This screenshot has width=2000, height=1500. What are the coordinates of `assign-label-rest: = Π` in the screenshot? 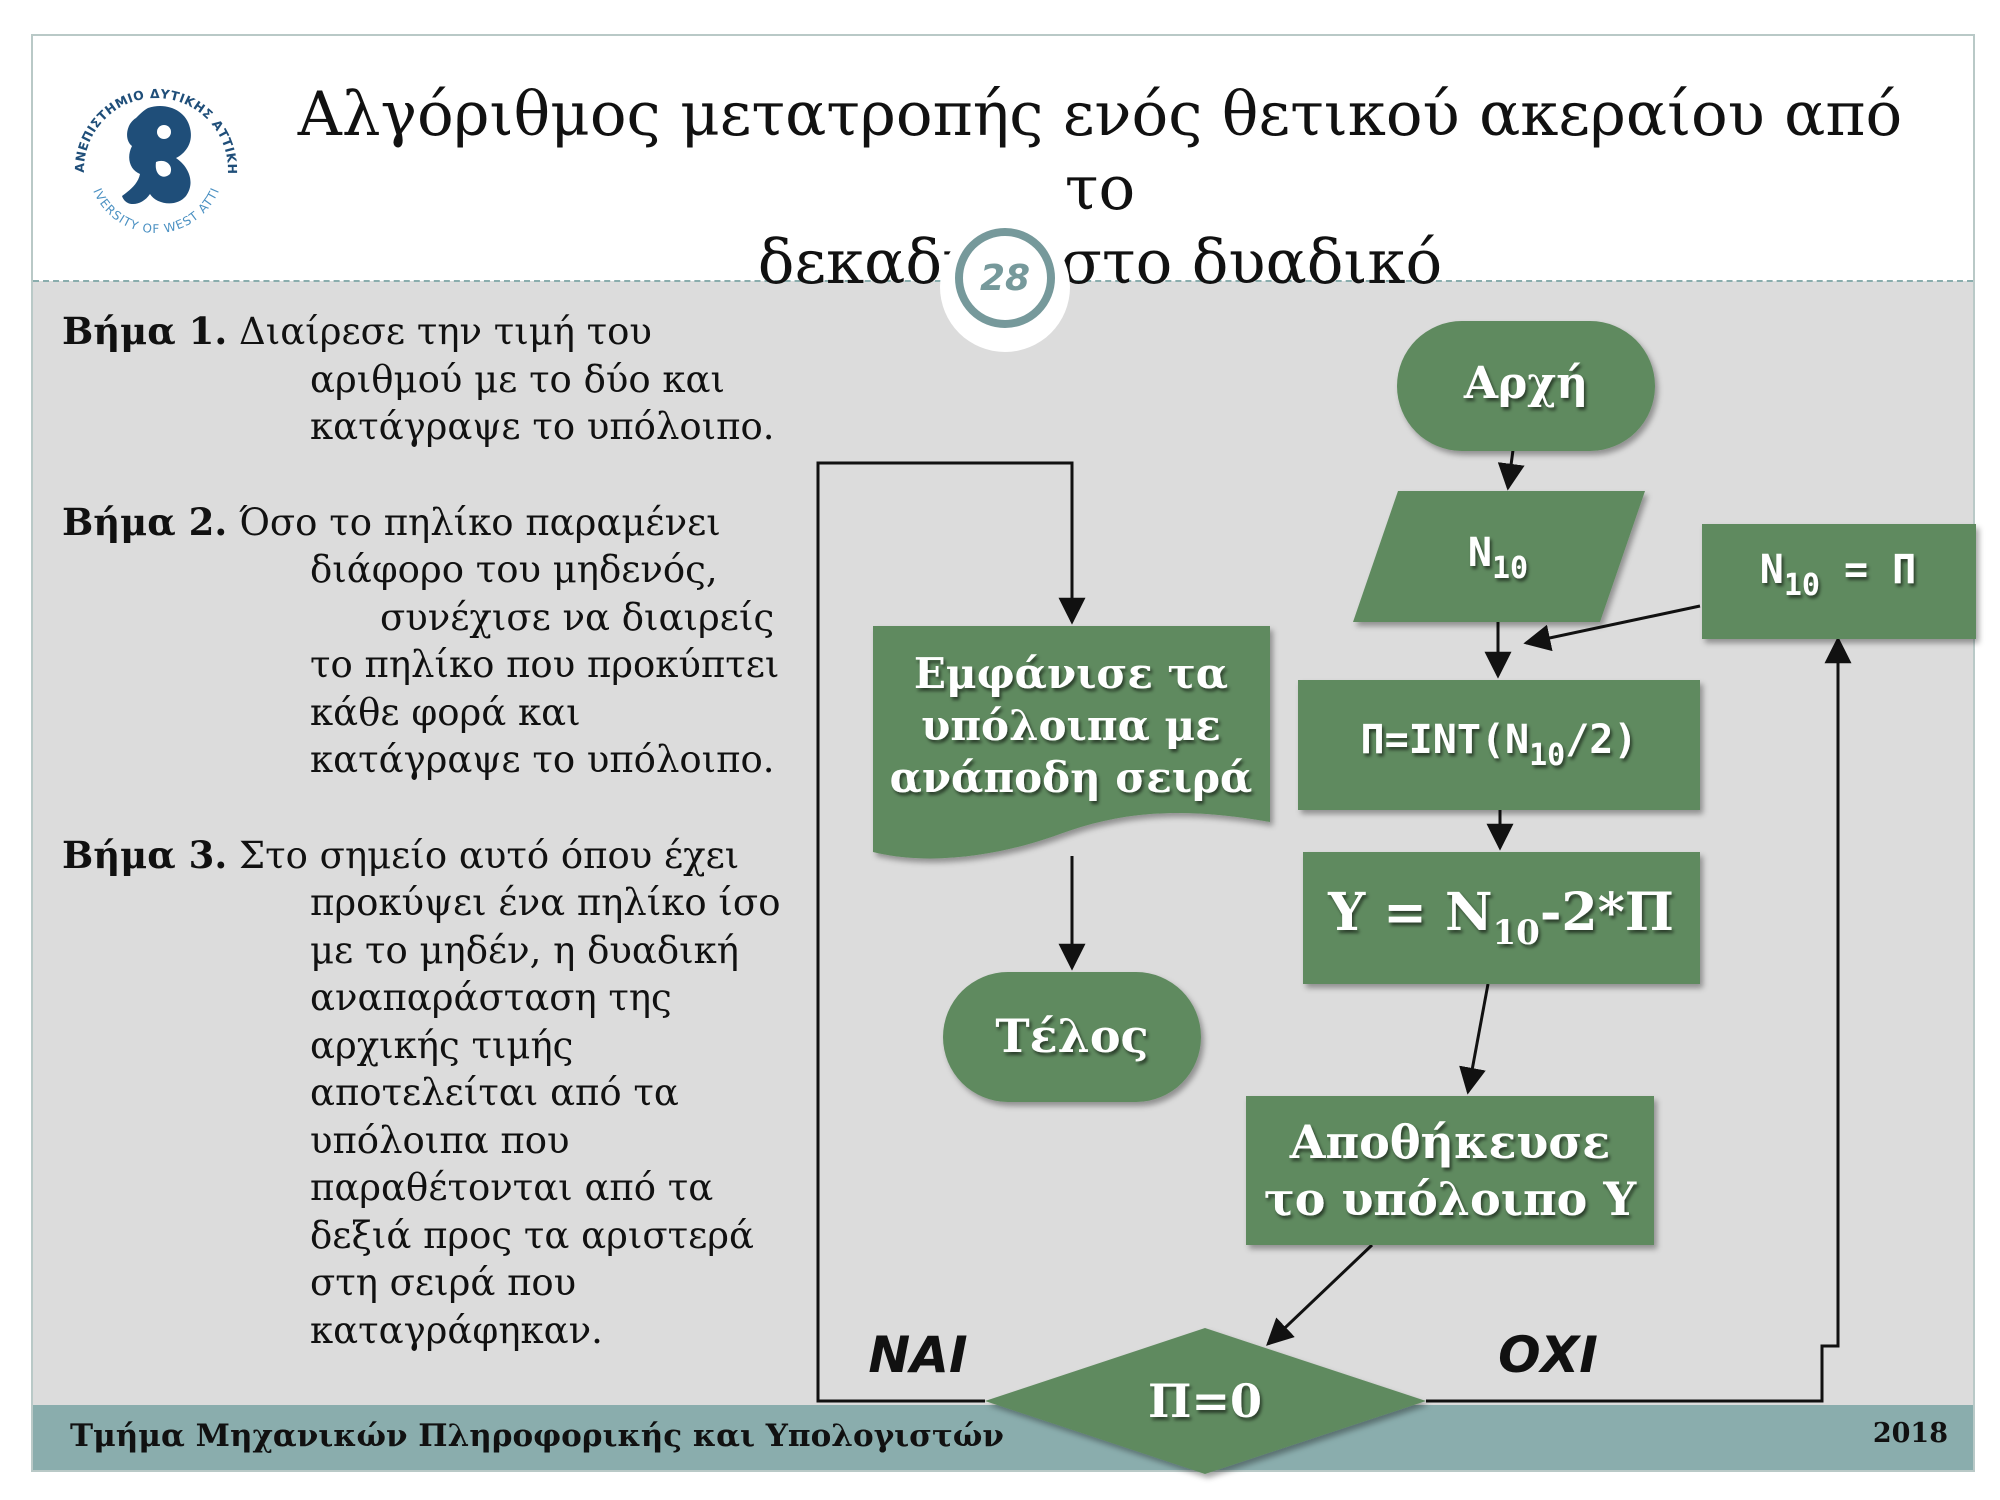 It's located at (1868, 570).